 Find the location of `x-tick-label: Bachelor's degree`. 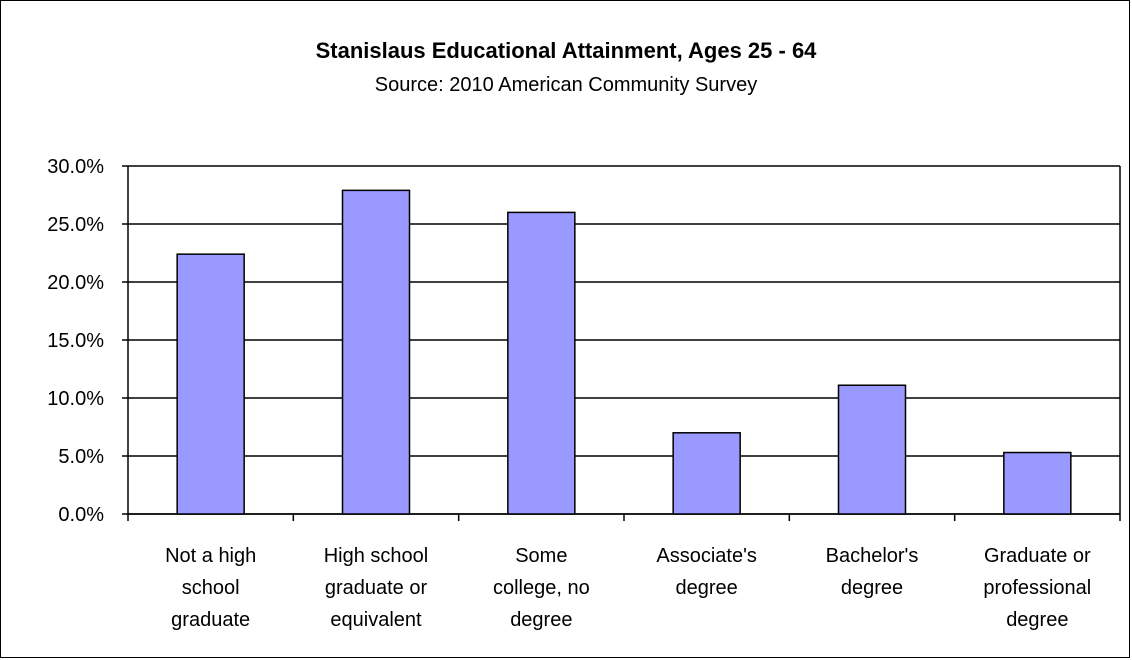

x-tick-label: Bachelor's degree is located at coordinates (872, 572).